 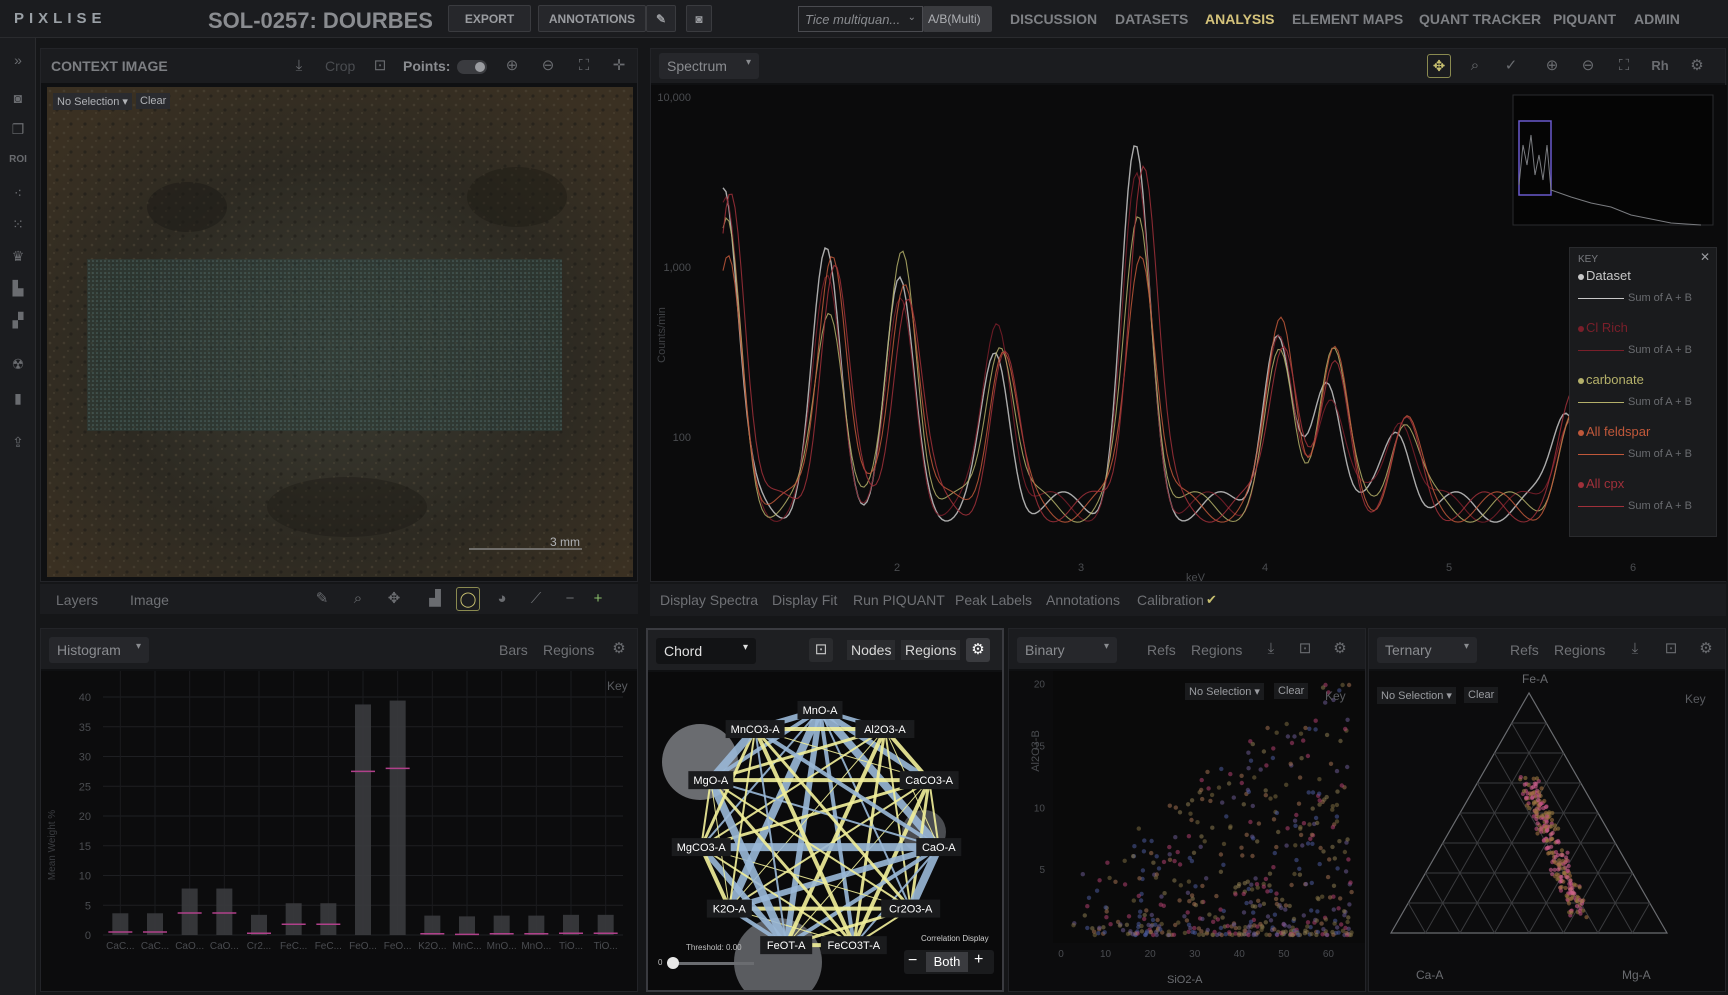 What do you see at coordinates (947, 962) in the screenshot?
I see `correlation-both-button: Both` at bounding box center [947, 962].